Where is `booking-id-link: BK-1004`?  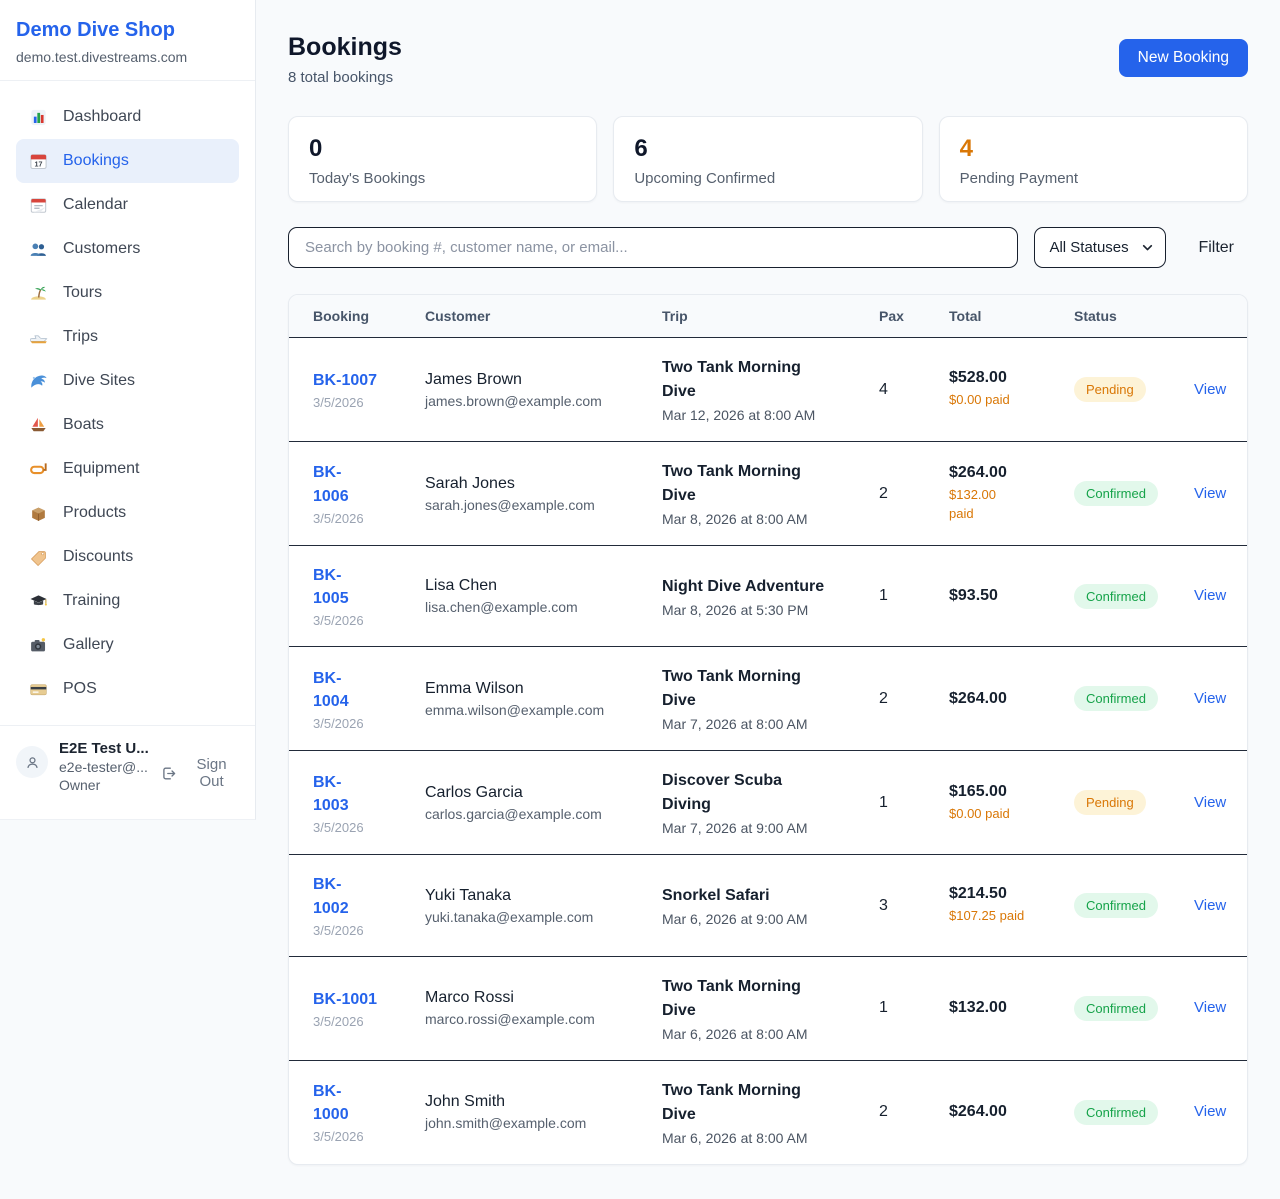
booking-id-link: BK-1004 is located at coordinates (331, 689).